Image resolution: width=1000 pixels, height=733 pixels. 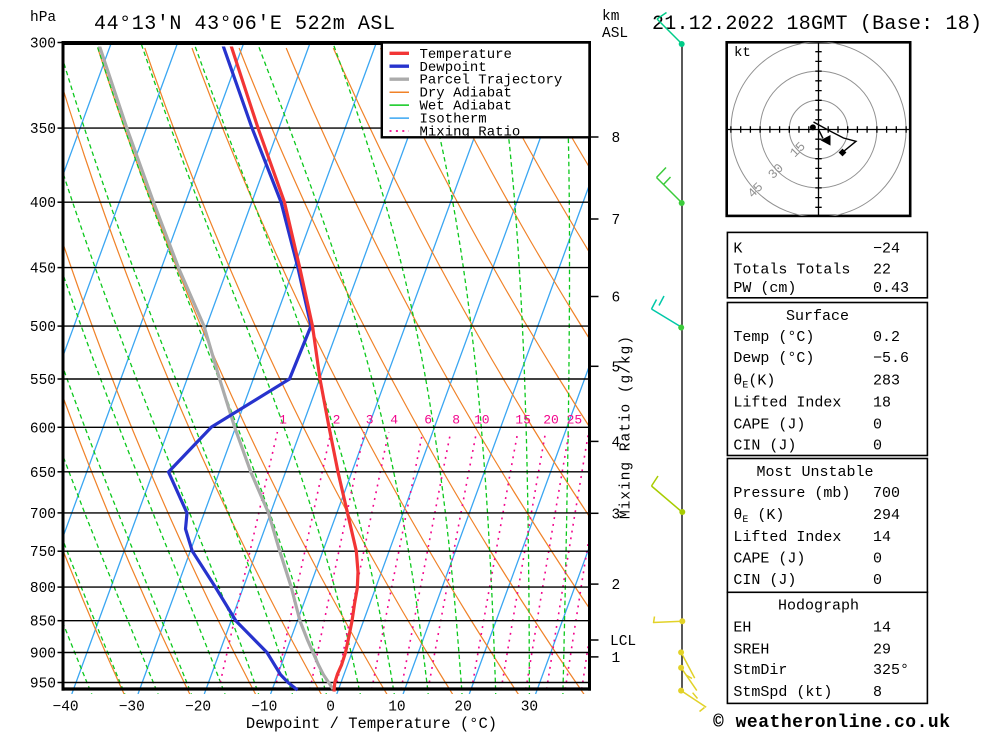 What do you see at coordinates (882, 403) in the screenshot?
I see `svg-text: 18` at bounding box center [882, 403].